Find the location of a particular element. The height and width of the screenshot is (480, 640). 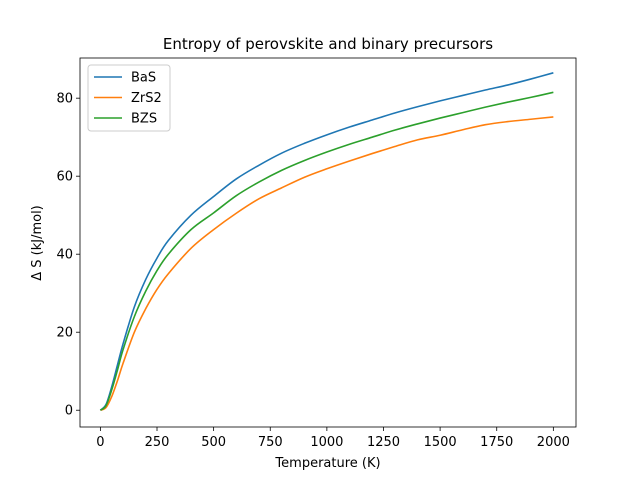

x-tick-label: 2000 is located at coordinates (553, 442).